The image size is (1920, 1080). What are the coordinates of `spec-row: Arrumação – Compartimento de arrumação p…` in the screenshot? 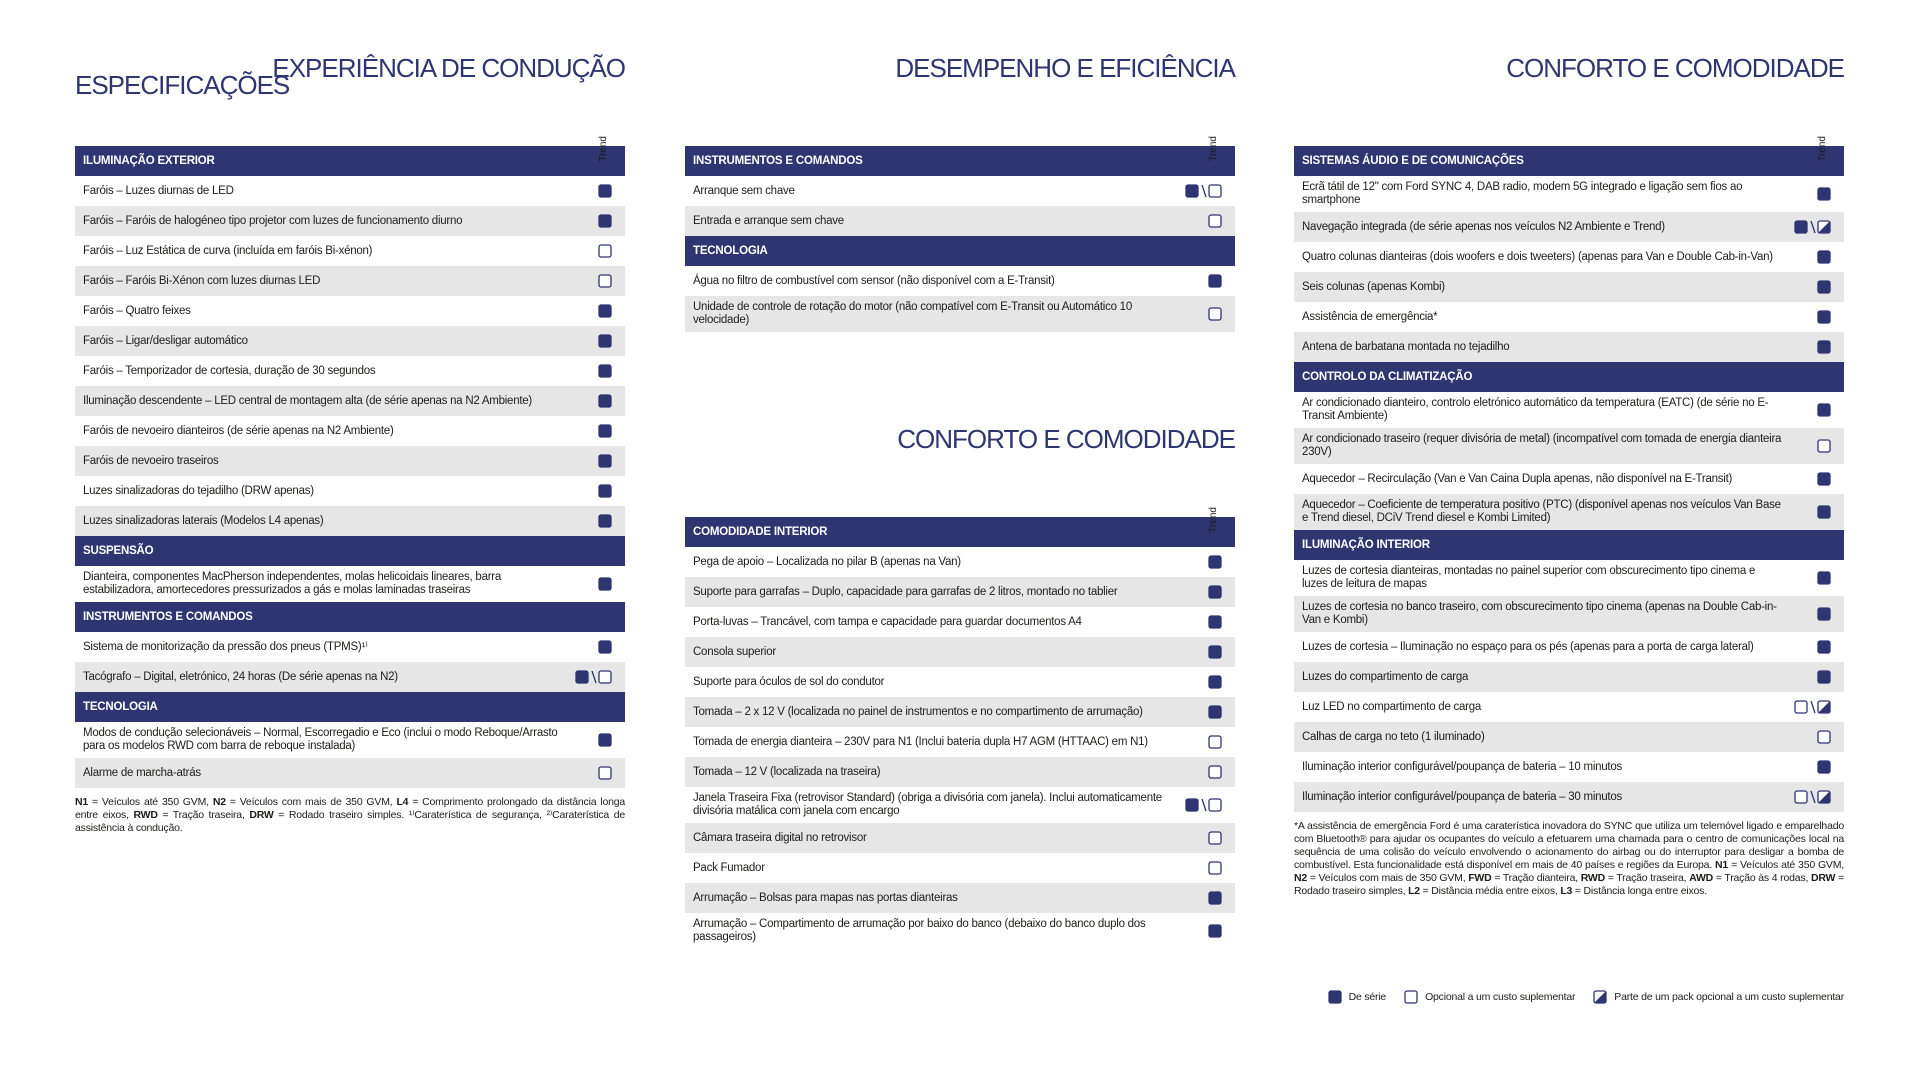 It's located at (960, 931).